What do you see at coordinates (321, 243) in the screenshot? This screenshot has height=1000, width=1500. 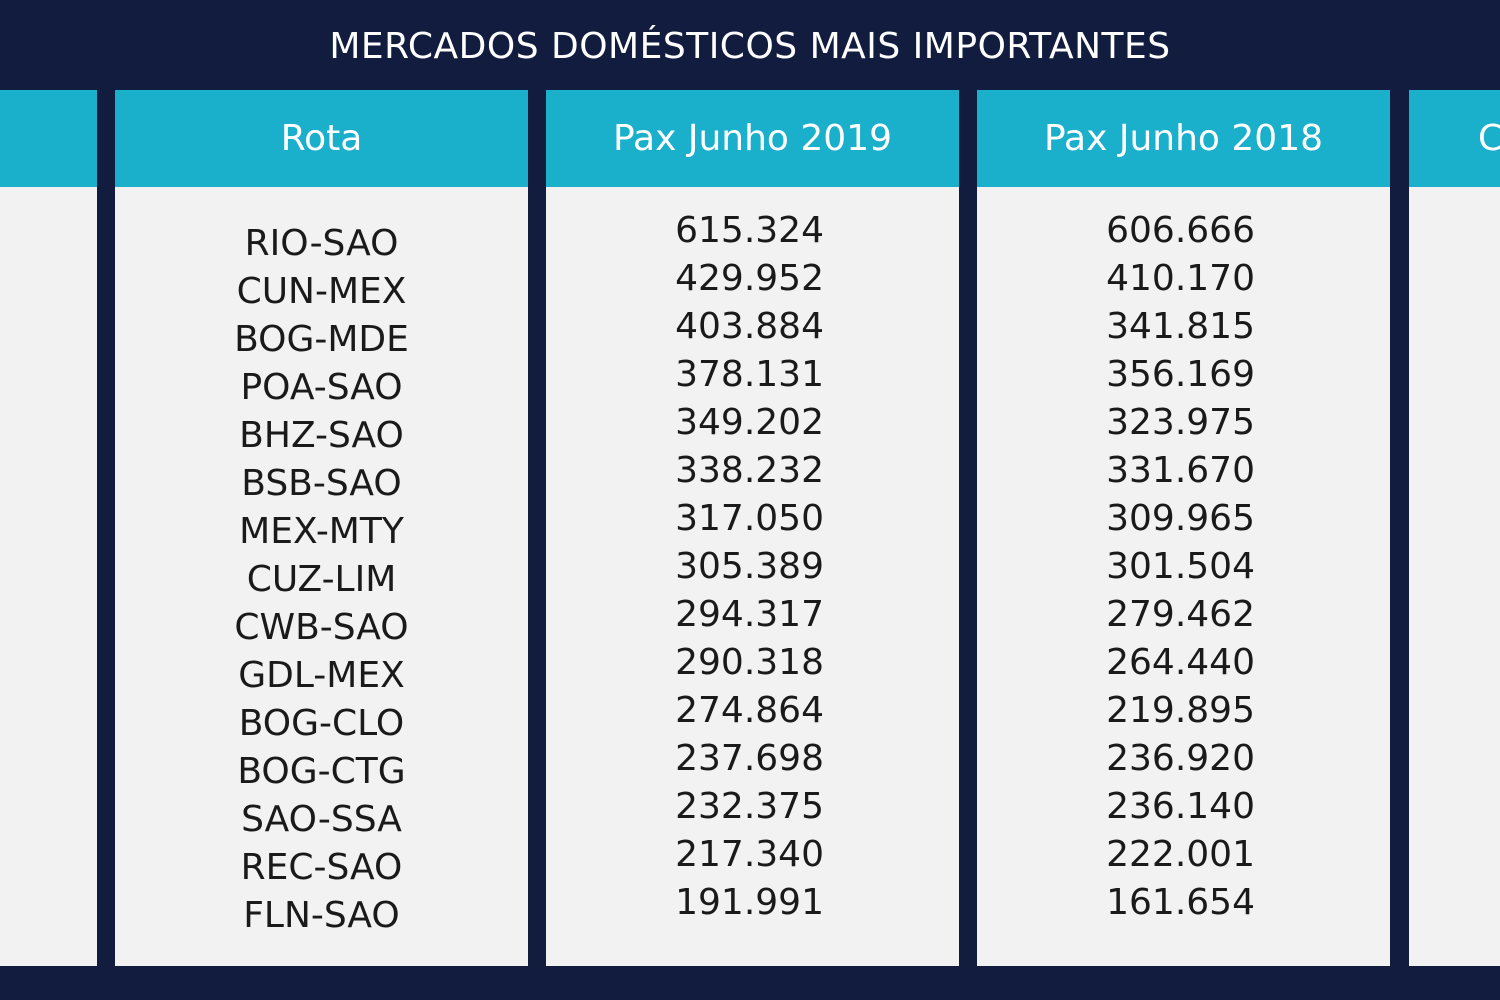 I see `route-cell: RIO-SAO` at bounding box center [321, 243].